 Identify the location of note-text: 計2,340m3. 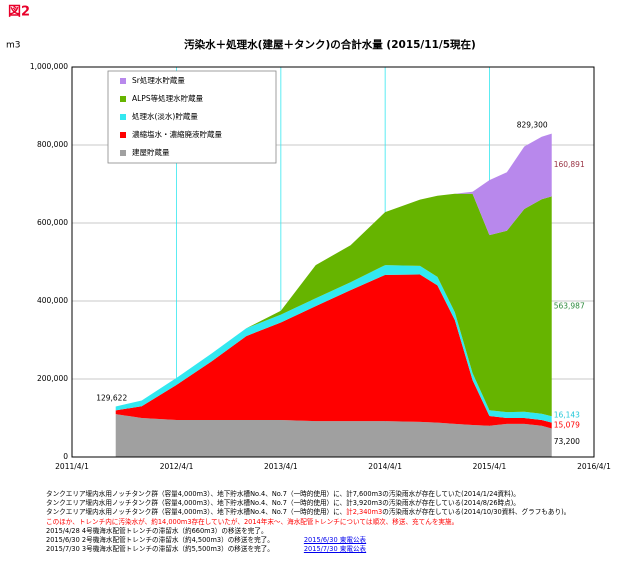
(364, 512).